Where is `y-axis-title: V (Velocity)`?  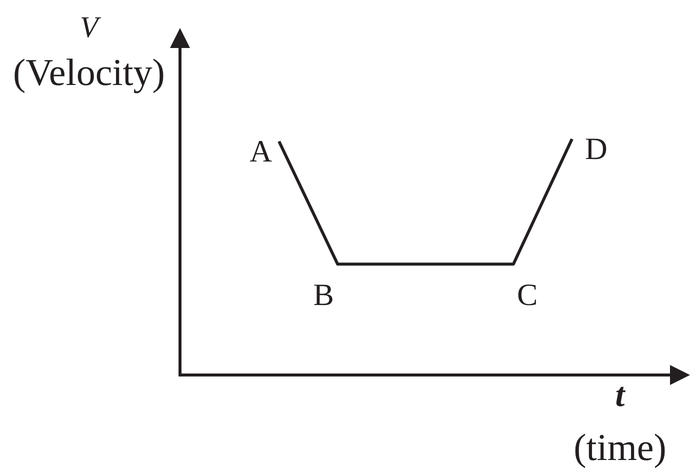
y-axis-title: V (Velocity) is located at coordinates (89, 52).